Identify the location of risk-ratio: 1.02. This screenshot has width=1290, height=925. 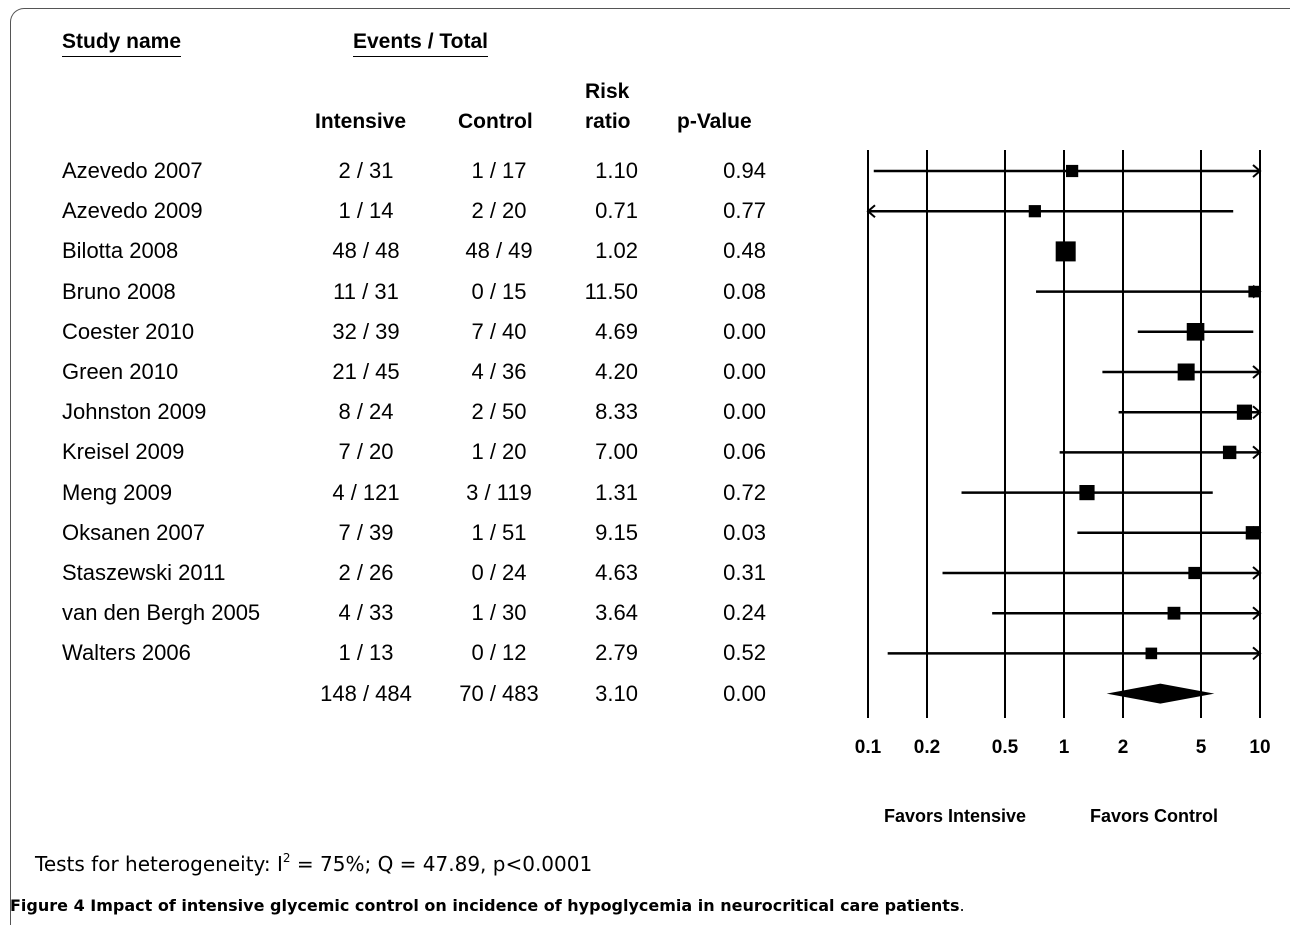
(616, 251).